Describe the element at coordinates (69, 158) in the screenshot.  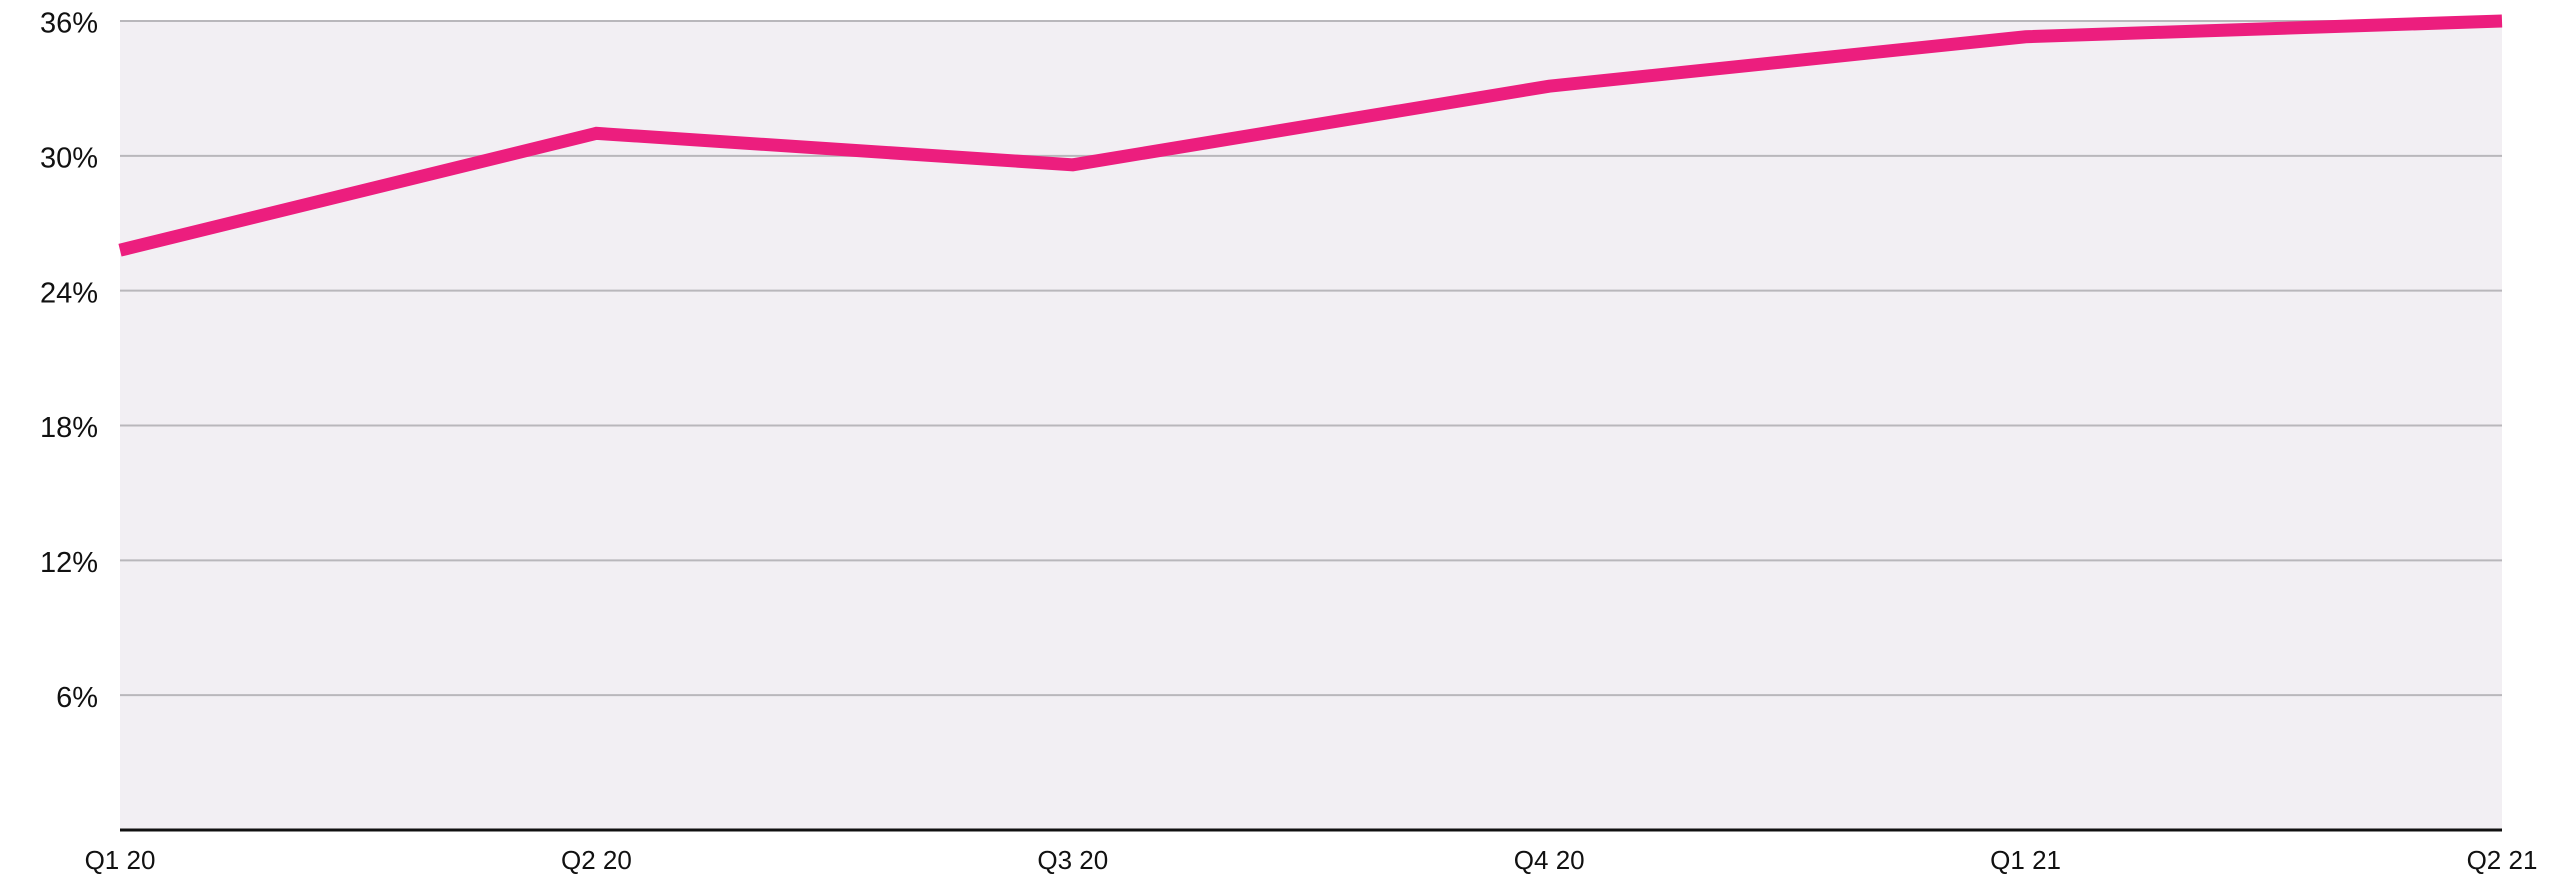
I see `y-tick-label: 30%` at that location.